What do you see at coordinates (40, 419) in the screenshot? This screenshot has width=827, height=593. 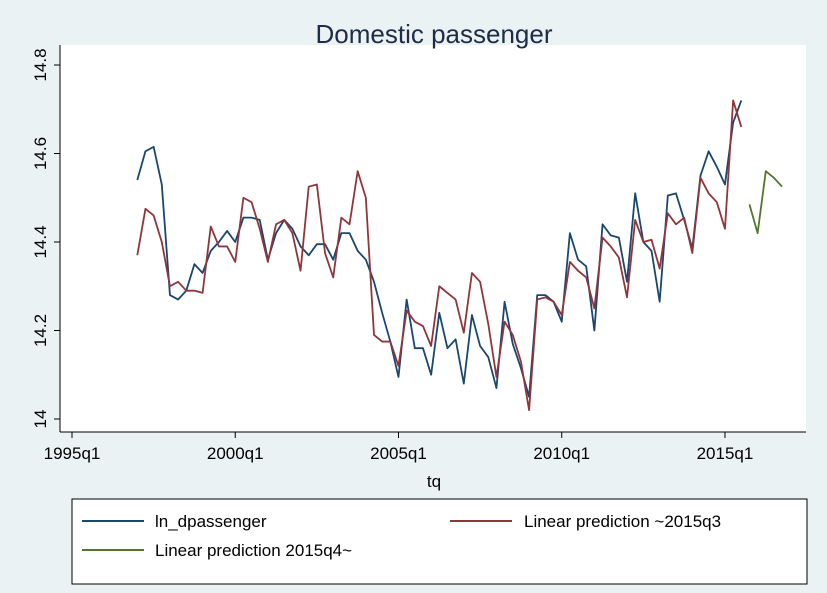 I see `y-tick-label: 14` at bounding box center [40, 419].